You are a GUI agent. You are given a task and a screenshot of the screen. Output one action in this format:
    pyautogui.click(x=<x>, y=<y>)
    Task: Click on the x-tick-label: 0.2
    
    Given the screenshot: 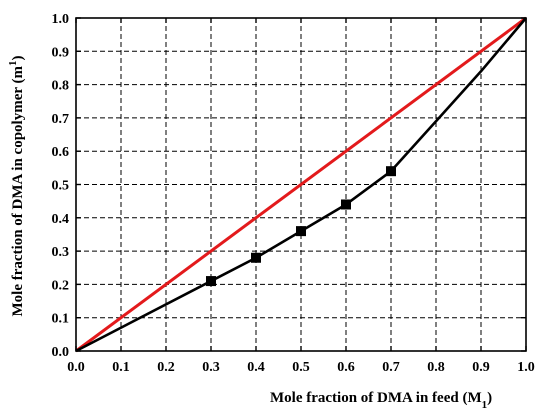 What is the action you would take?
    pyautogui.click(x=166, y=367)
    